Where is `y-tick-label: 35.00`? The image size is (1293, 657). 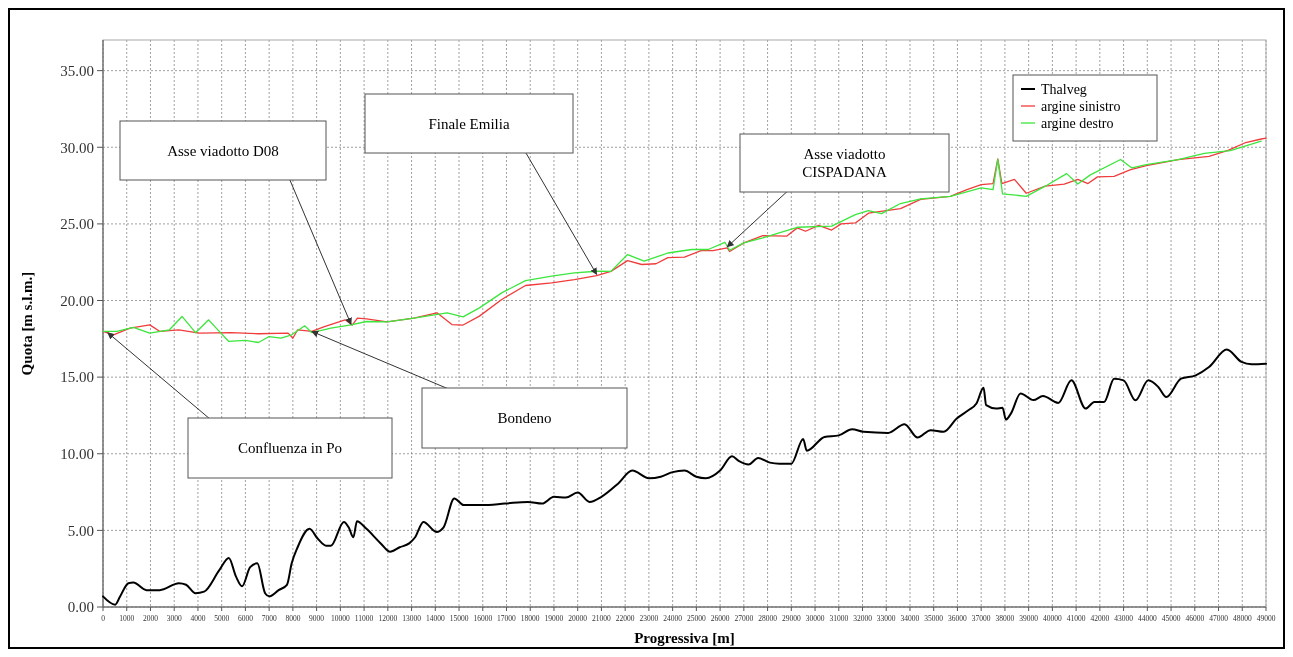
y-tick-label: 35.00 is located at coordinates (77, 70).